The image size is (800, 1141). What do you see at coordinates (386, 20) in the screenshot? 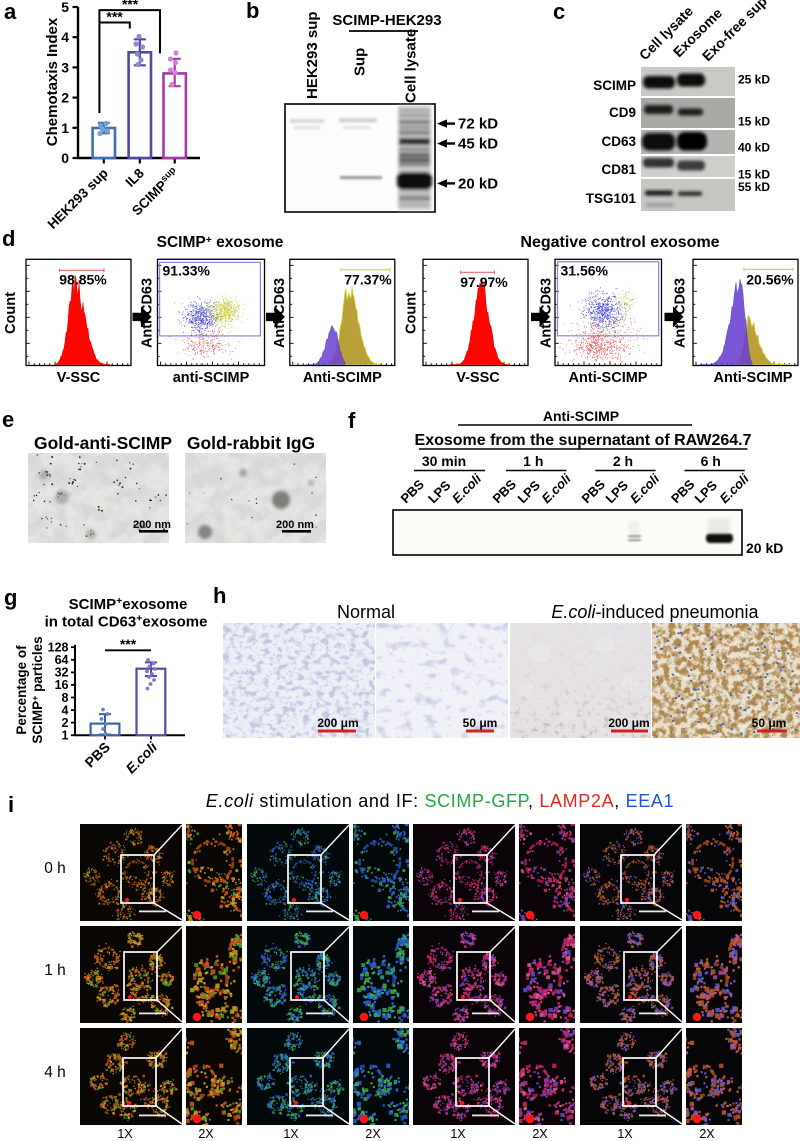
I see `svg-text: SCIMP-HEK293` at bounding box center [386, 20].